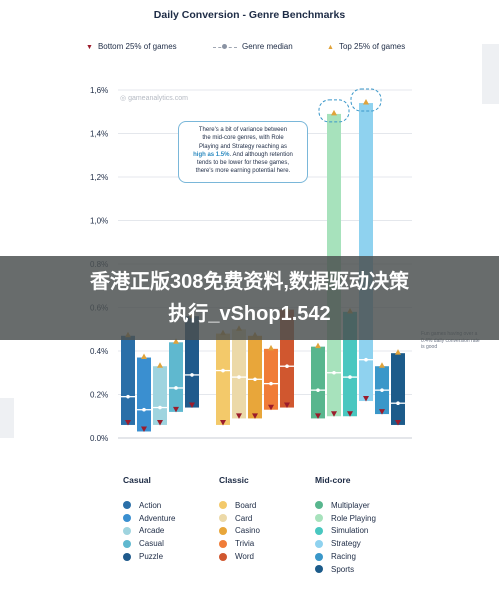  I want to click on up-triangle-icon: ▲, so click(330, 47).